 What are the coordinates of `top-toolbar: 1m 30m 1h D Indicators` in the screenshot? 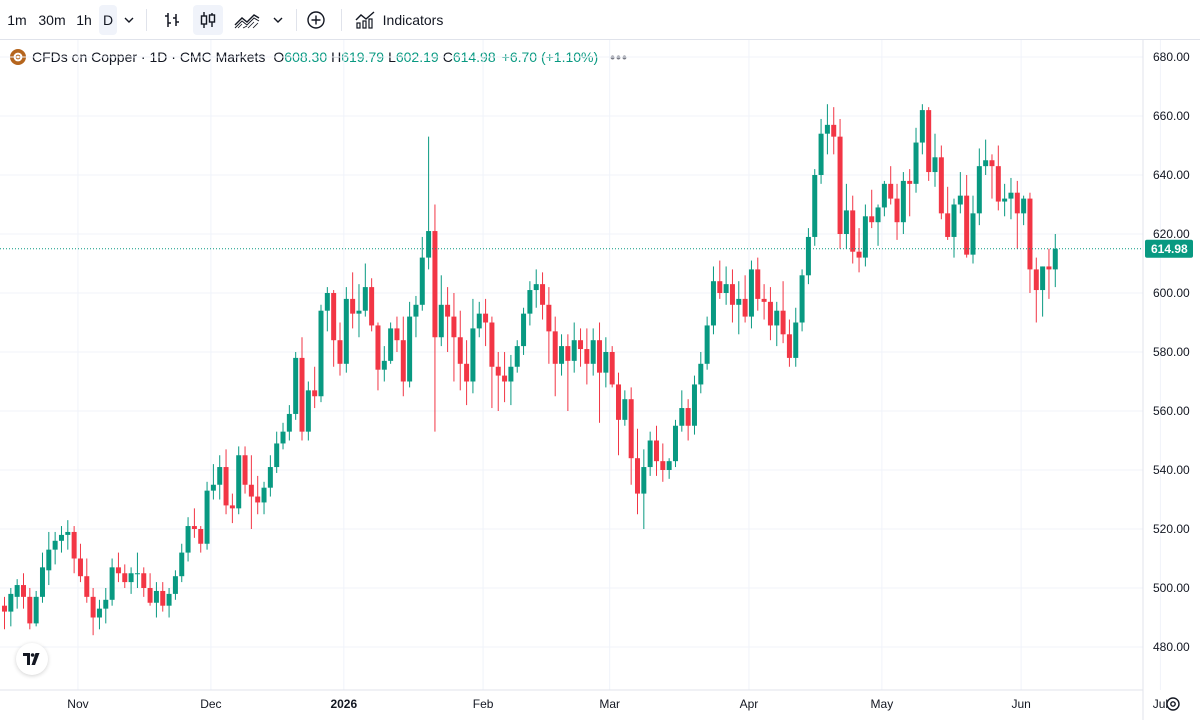 It's located at (600, 20).